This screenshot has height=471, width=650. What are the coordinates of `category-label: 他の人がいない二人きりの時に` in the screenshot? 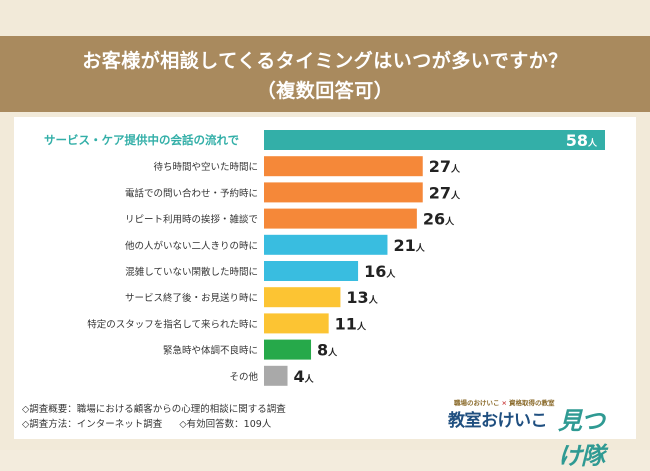 It's located at (191, 246).